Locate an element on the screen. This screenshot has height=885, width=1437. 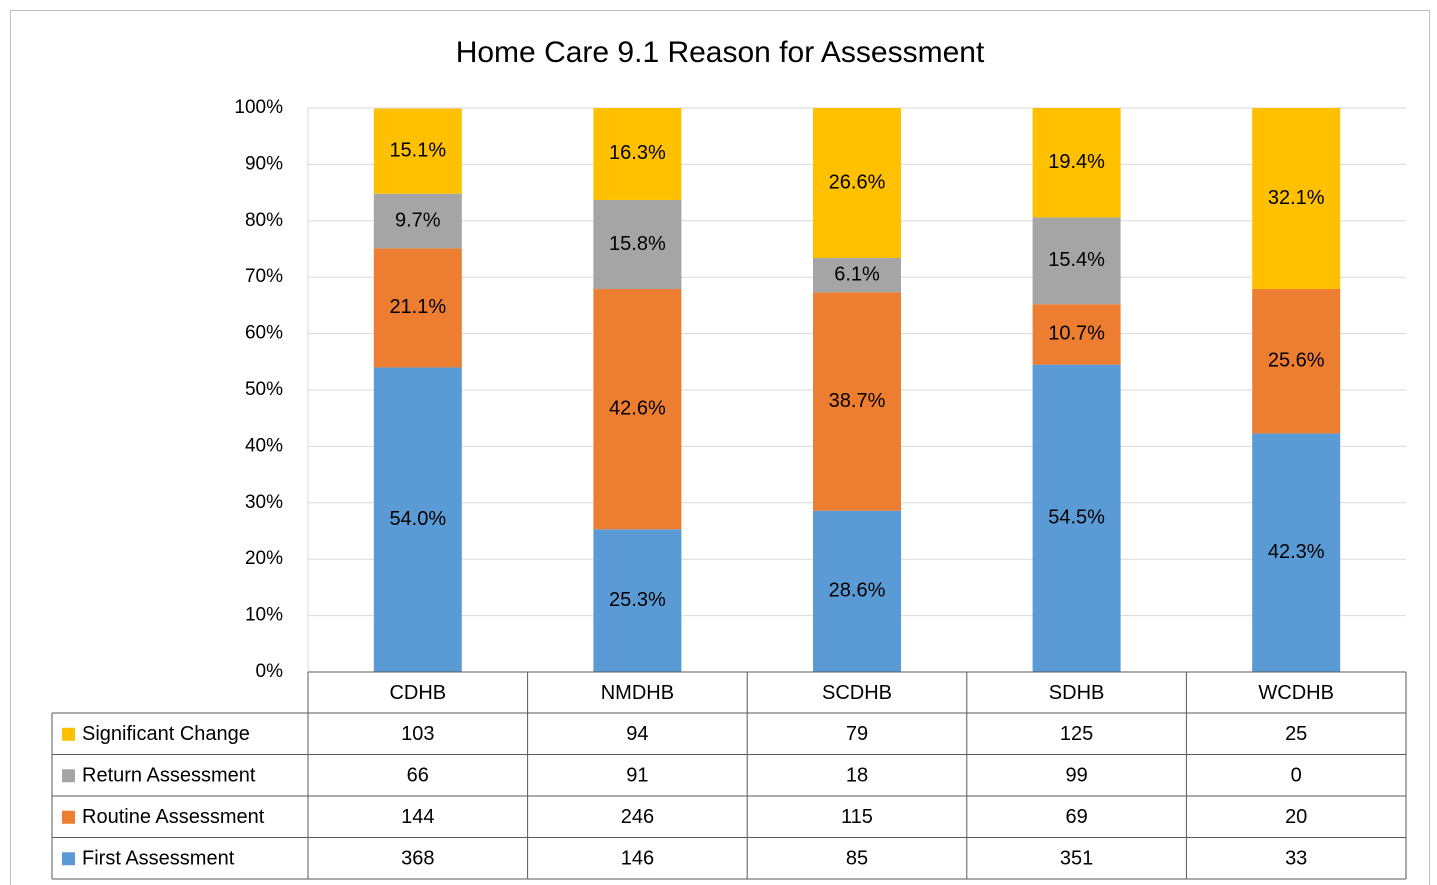
data-label: 16.3% is located at coordinates (637, 153).